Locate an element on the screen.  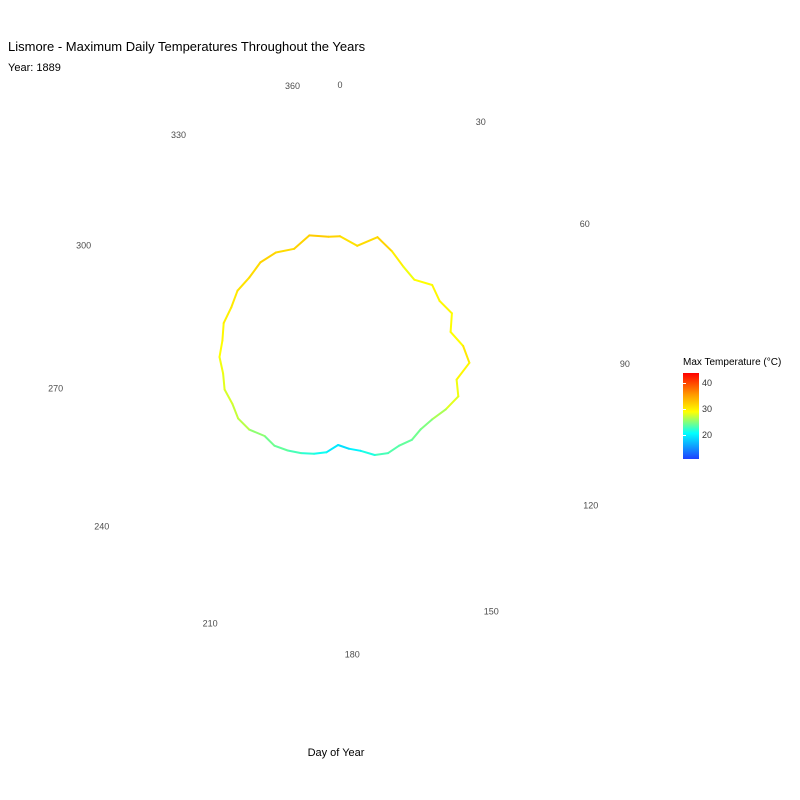
theta-tick-60: 60 is located at coordinates (585, 224).